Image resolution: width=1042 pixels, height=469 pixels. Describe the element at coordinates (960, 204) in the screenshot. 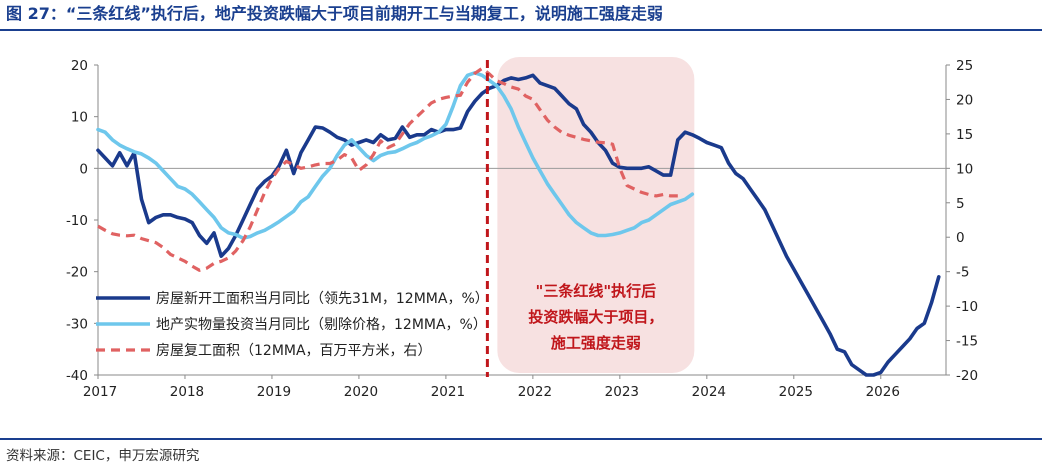

I see `right-tick-label: 5` at that location.